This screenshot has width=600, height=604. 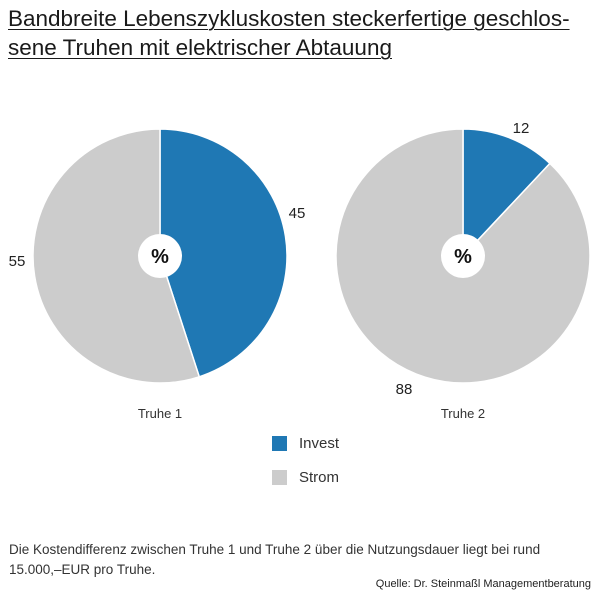 I want to click on pie-1-center-circle, so click(x=160, y=256).